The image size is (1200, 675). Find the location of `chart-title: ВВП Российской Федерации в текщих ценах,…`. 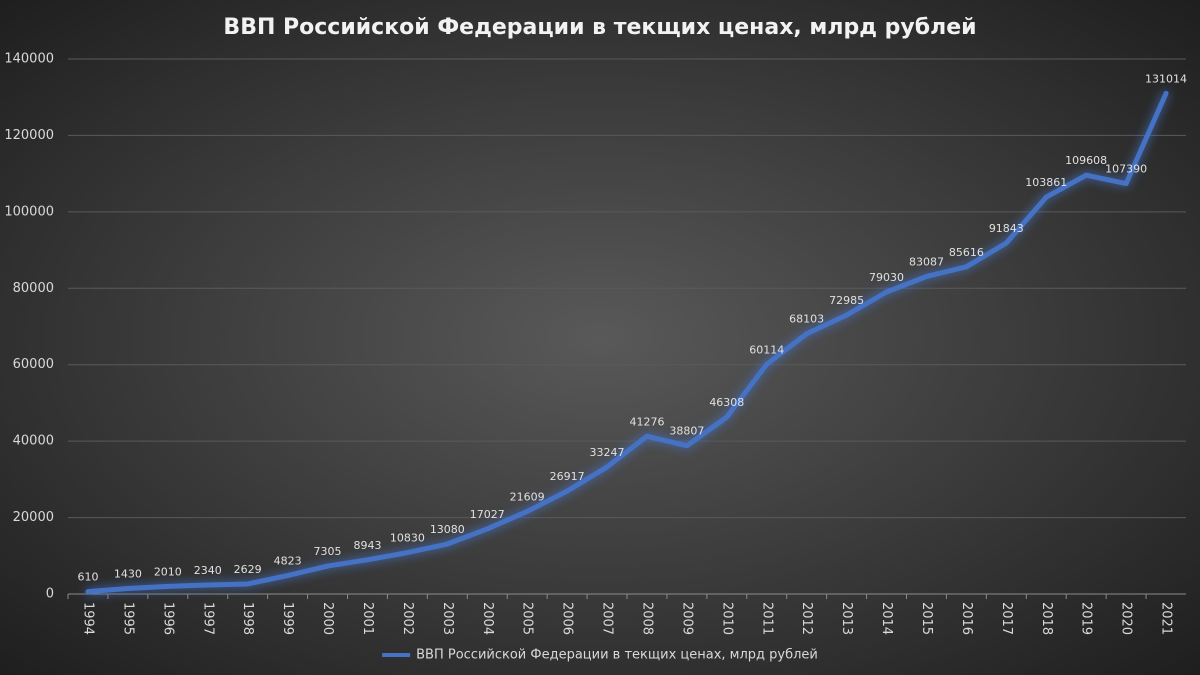

chart-title: ВВП Российской Федерации в текщих ценах,… is located at coordinates (599, 27).